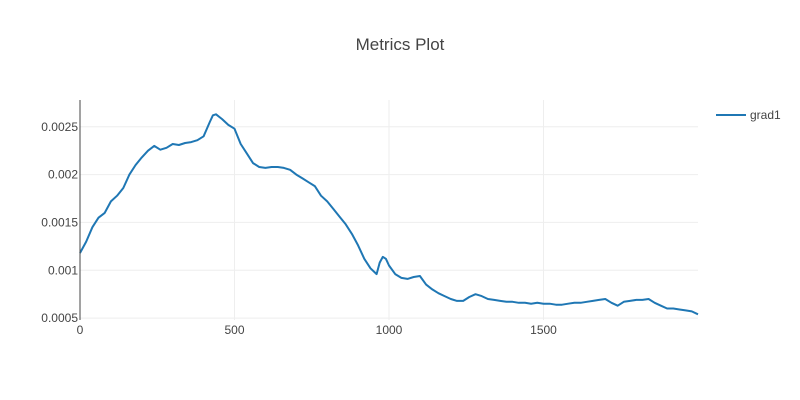 The image size is (800, 400). I want to click on x-tick-label: 0, so click(80, 330).